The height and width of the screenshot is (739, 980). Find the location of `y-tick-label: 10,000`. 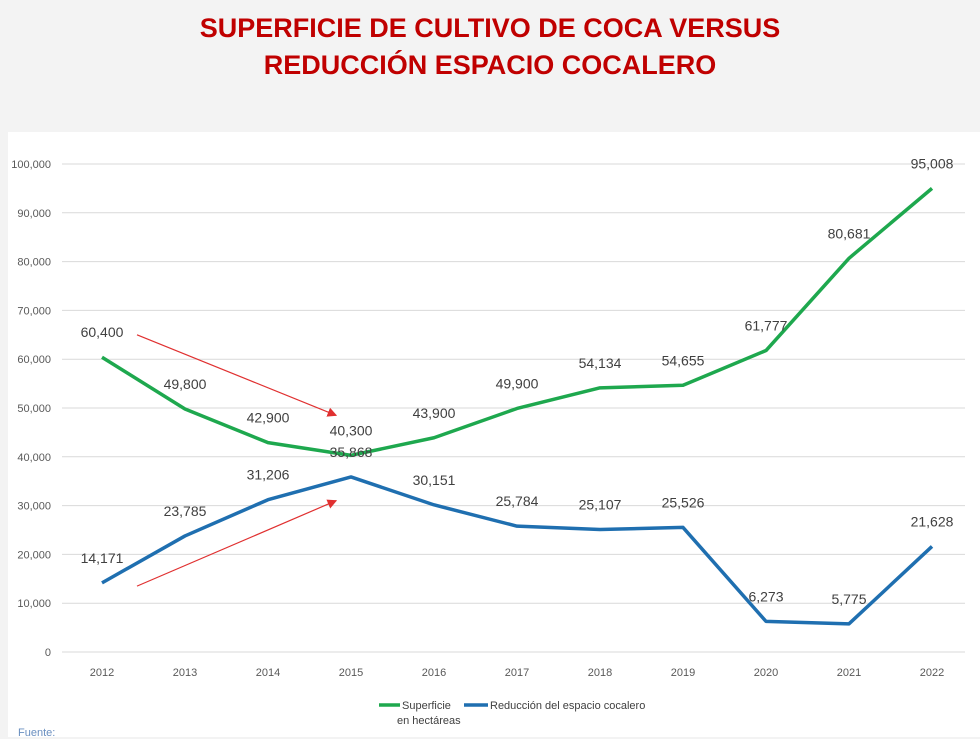

y-tick-label: 10,000 is located at coordinates (34, 604).